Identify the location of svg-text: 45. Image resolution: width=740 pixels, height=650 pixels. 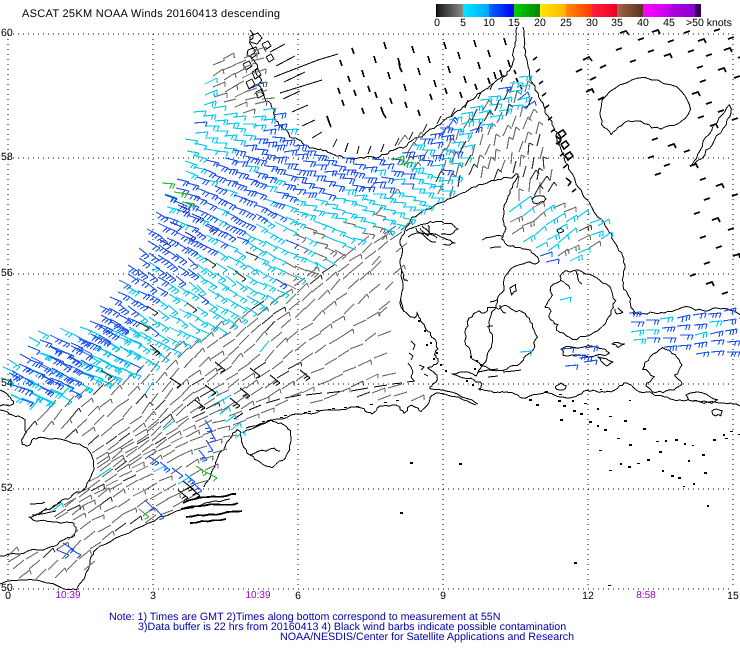
(669, 23).